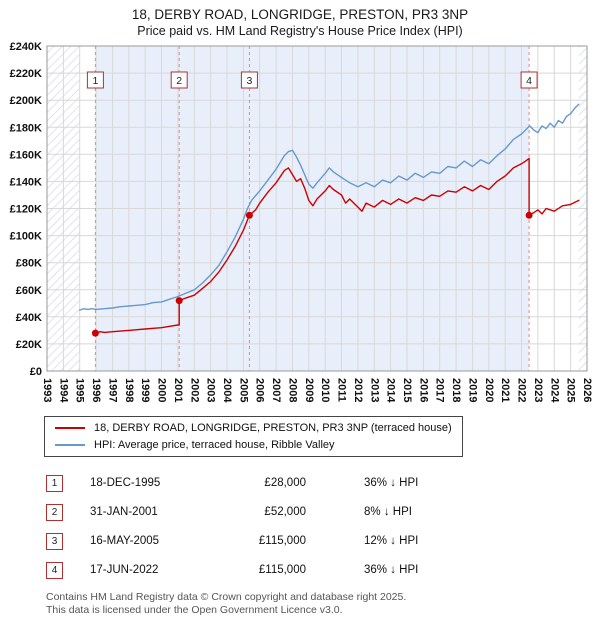  What do you see at coordinates (95, 81) in the screenshot?
I see `svg-text: 1` at bounding box center [95, 81].